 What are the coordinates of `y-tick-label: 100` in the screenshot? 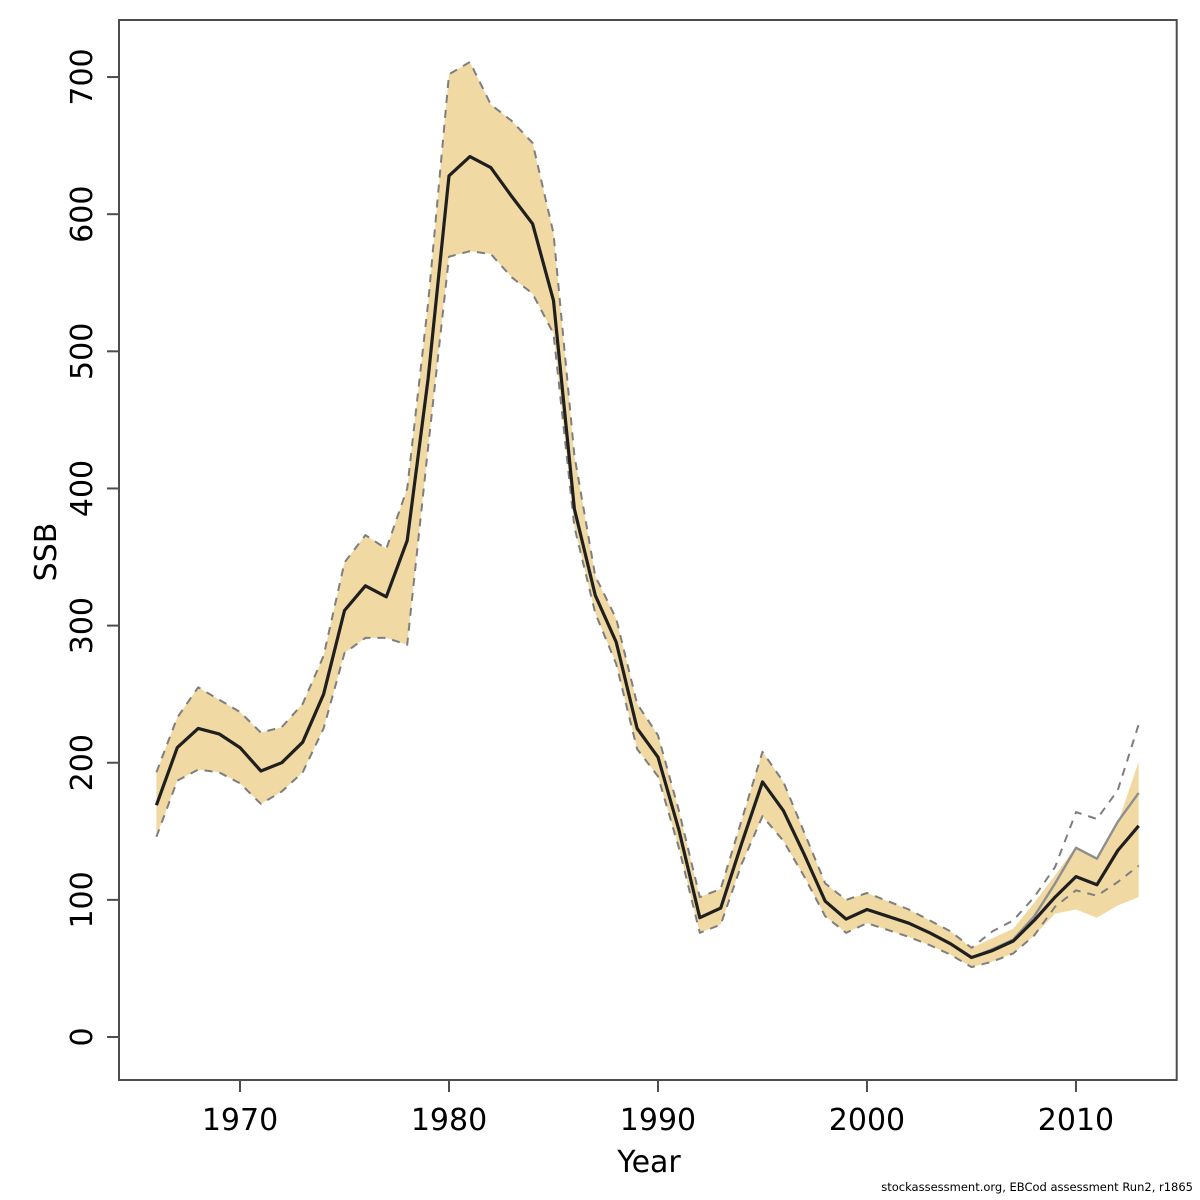 It's located at (82, 899).